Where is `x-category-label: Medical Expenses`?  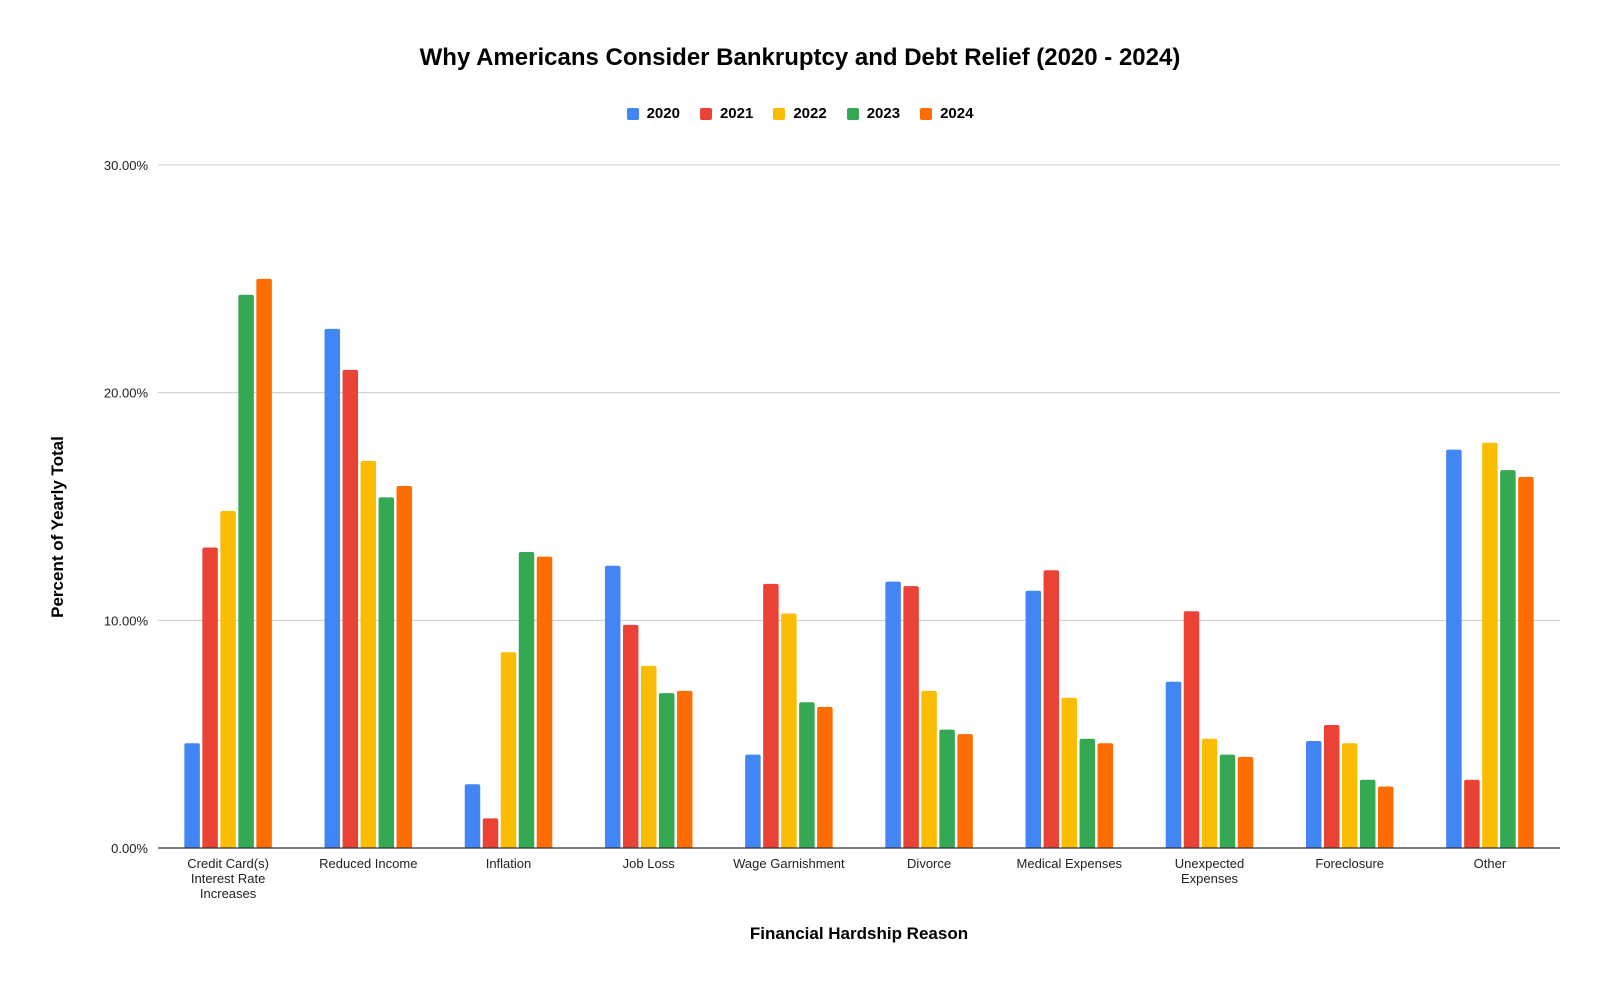 x-category-label: Medical Expenses is located at coordinates (1070, 863).